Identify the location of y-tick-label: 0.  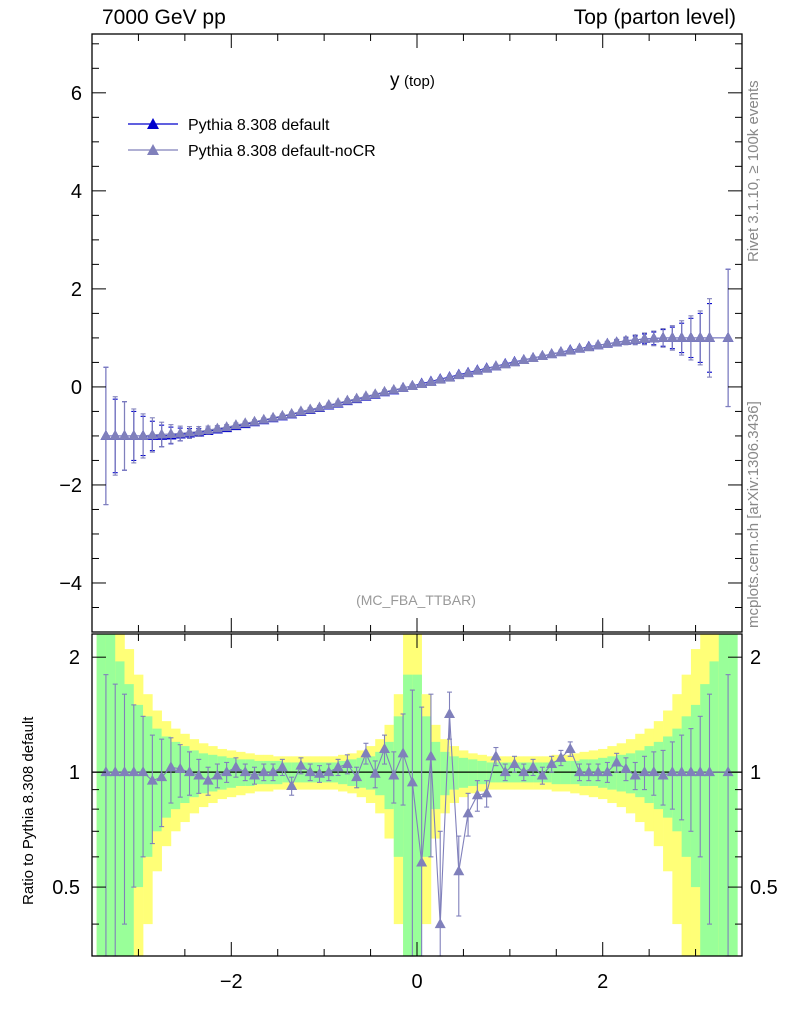
(76, 388).